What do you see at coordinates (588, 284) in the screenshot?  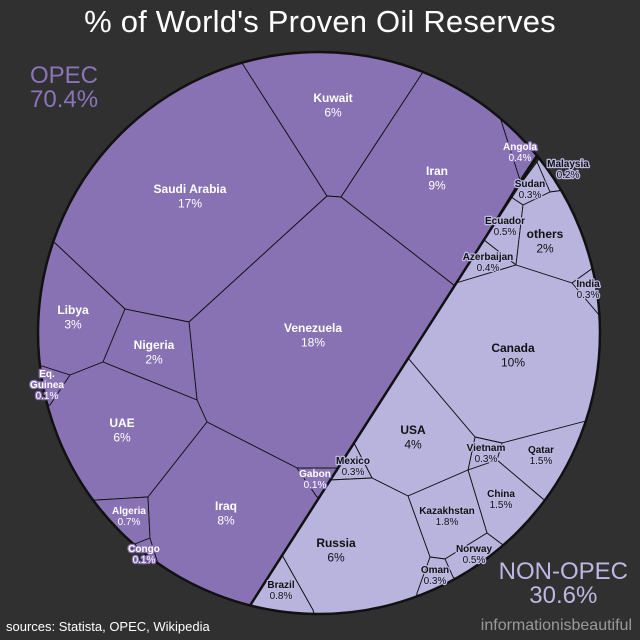 I see `country-name: India` at bounding box center [588, 284].